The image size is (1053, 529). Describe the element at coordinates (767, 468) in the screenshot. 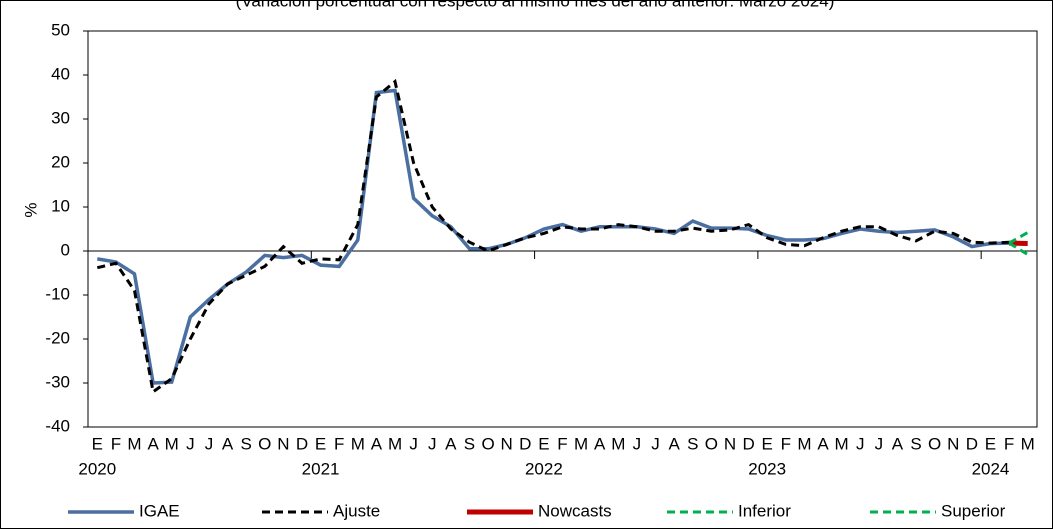

I see `x-group-label: 2023` at that location.